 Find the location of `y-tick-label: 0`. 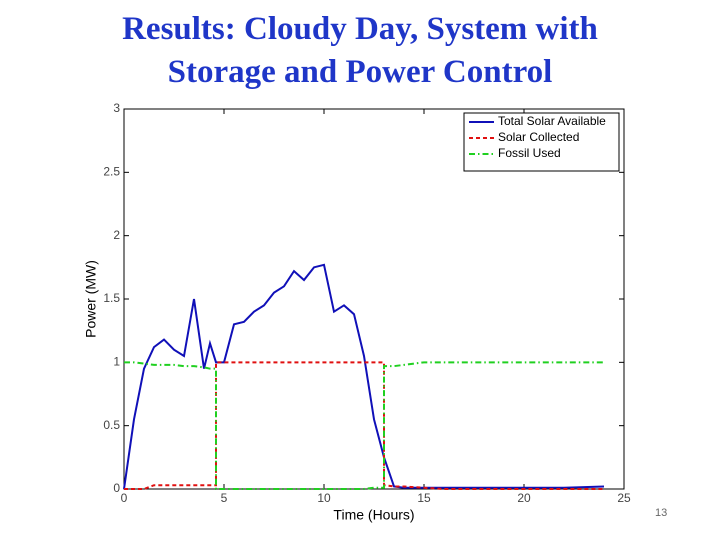

y-tick-label: 0 is located at coordinates (116, 488).